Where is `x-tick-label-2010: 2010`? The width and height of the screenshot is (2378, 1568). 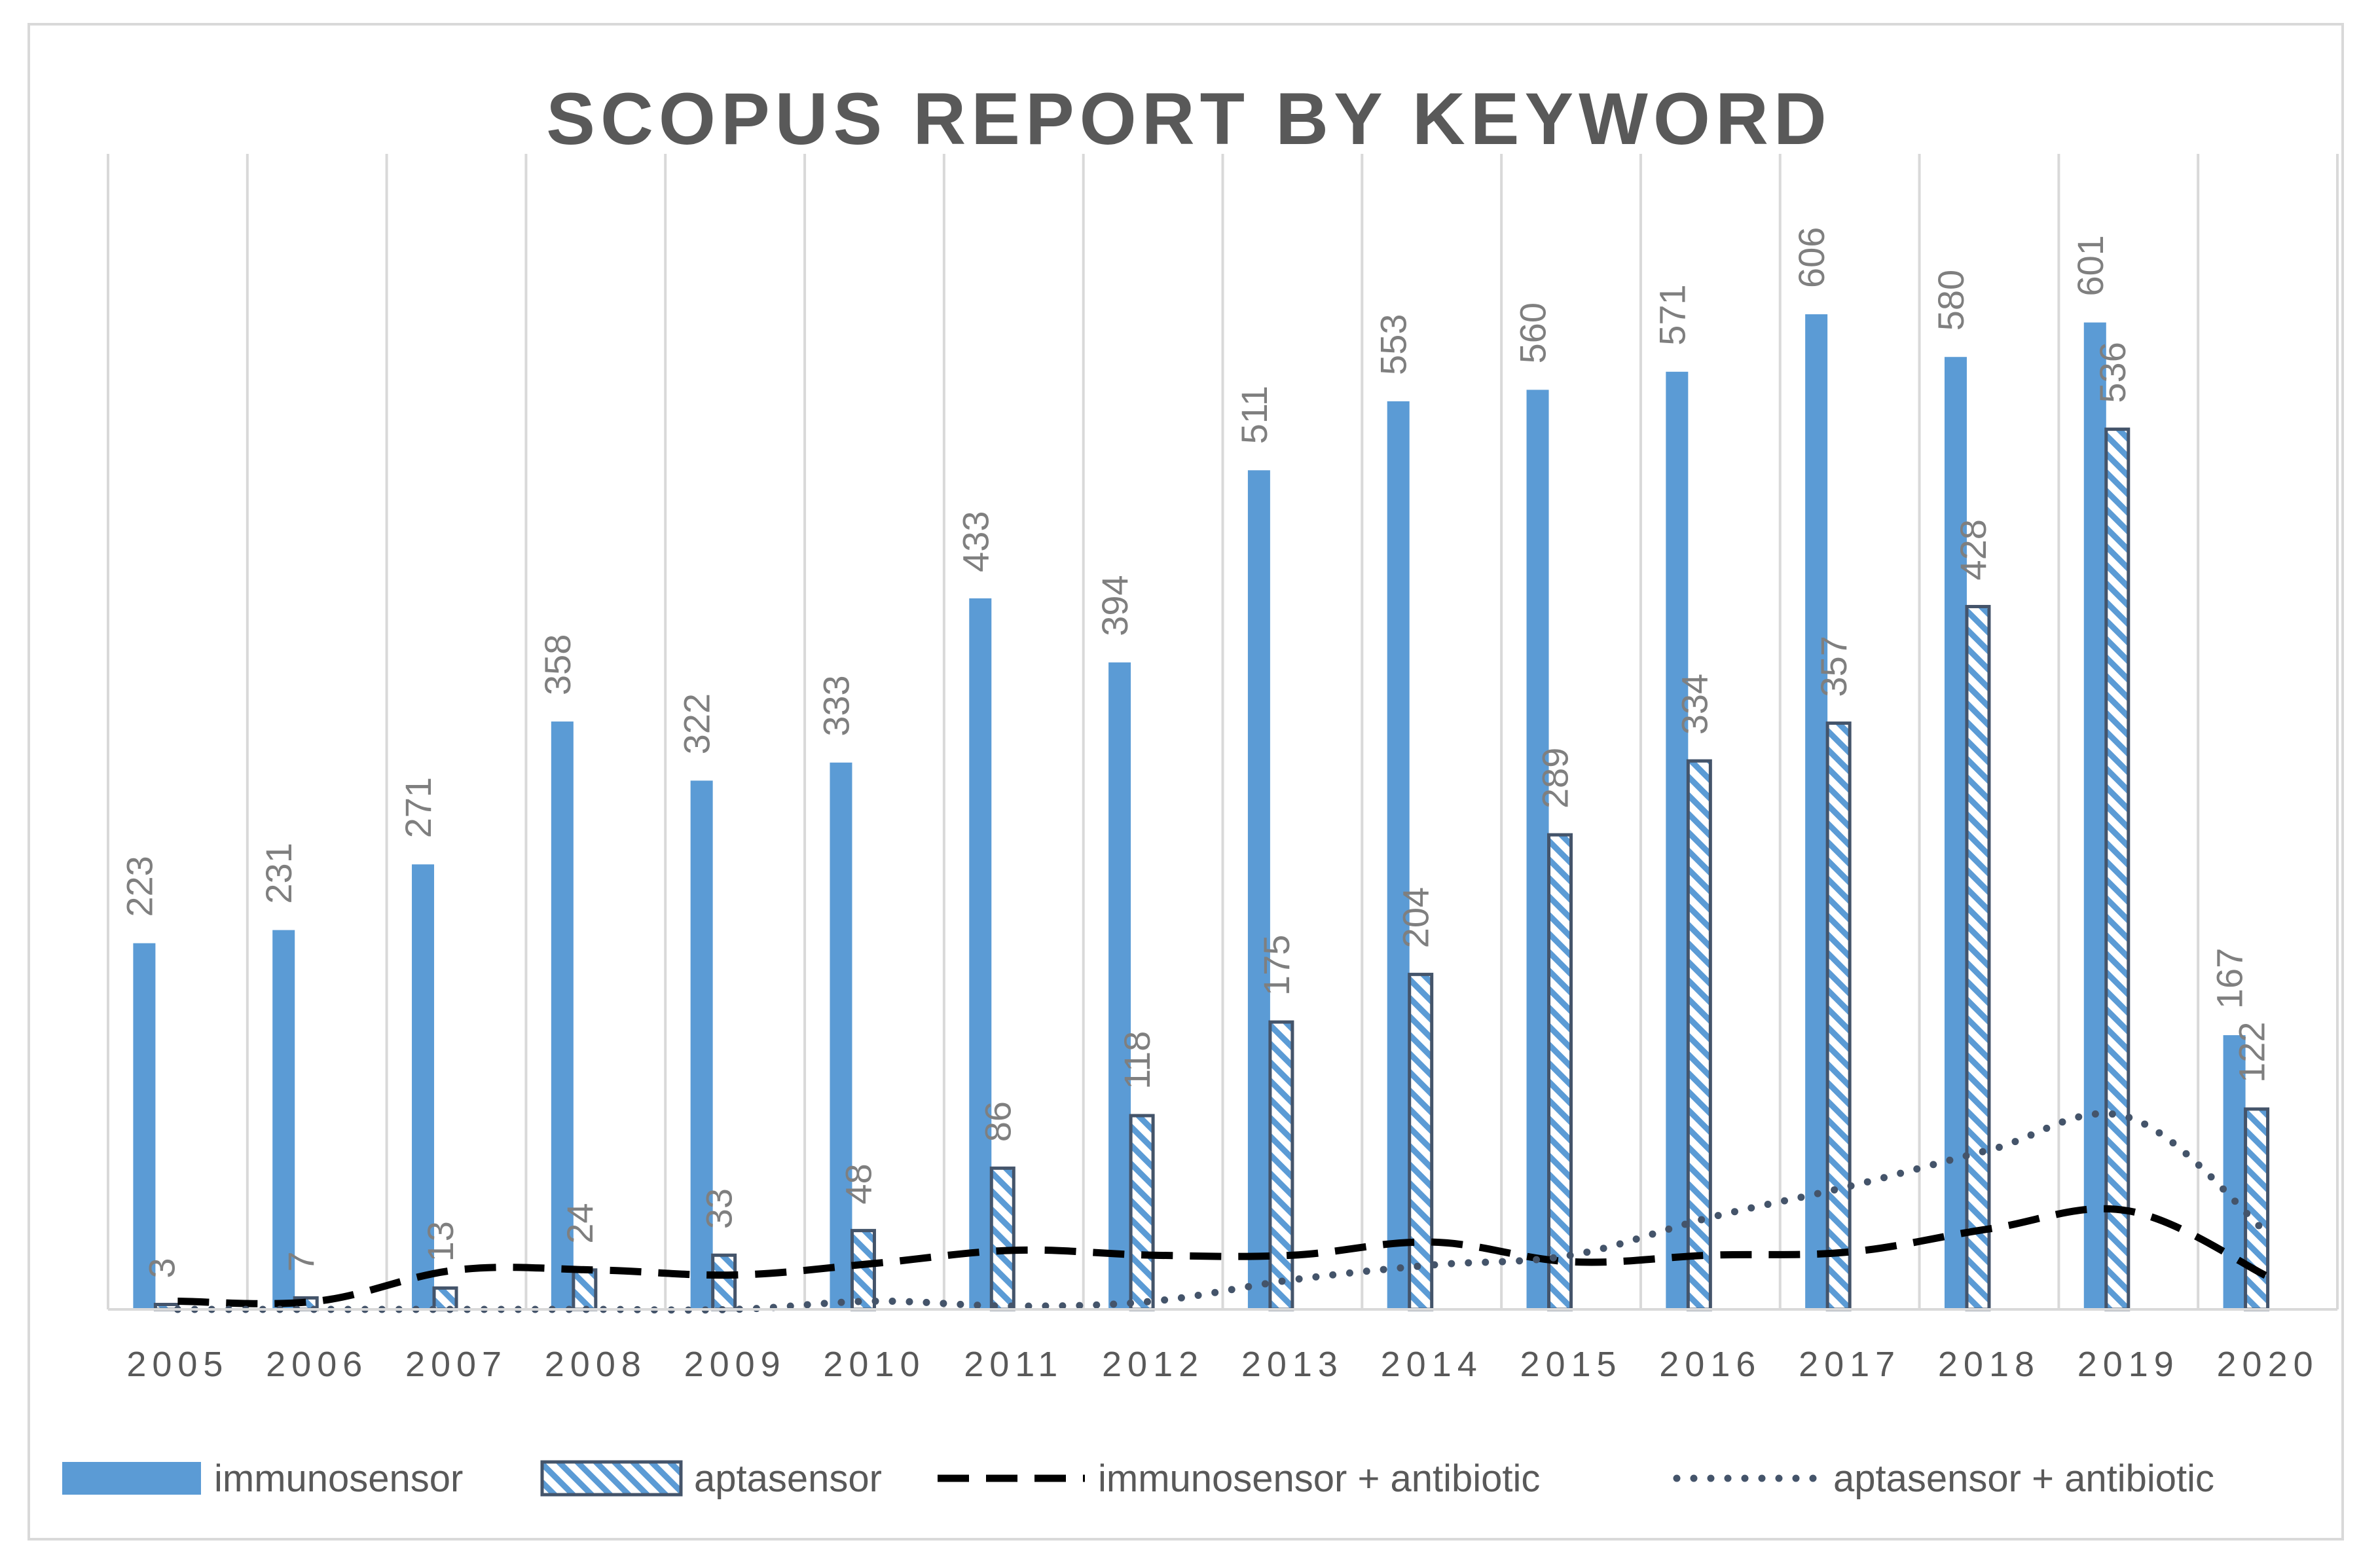
x-tick-label-2010: 2010 is located at coordinates (874, 1364).